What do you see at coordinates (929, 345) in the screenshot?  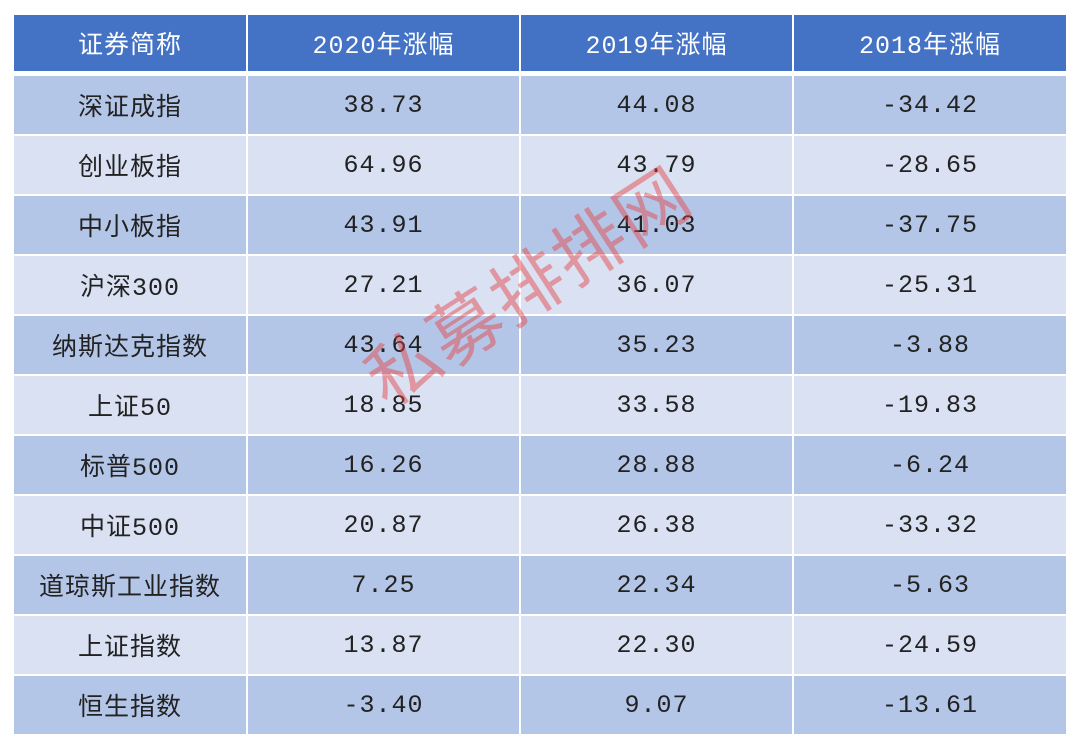 I see `cell-2018-change: -3.88` at bounding box center [929, 345].